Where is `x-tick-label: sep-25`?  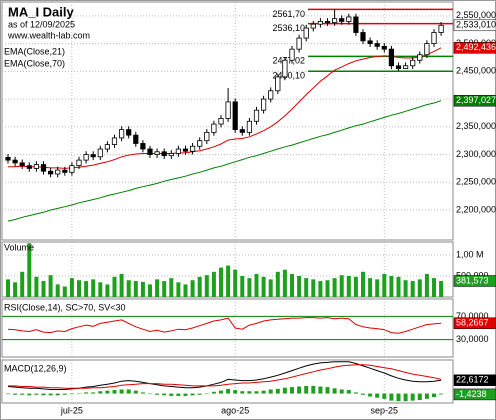 x-tick-label: sep-25 is located at coordinates (385, 410).